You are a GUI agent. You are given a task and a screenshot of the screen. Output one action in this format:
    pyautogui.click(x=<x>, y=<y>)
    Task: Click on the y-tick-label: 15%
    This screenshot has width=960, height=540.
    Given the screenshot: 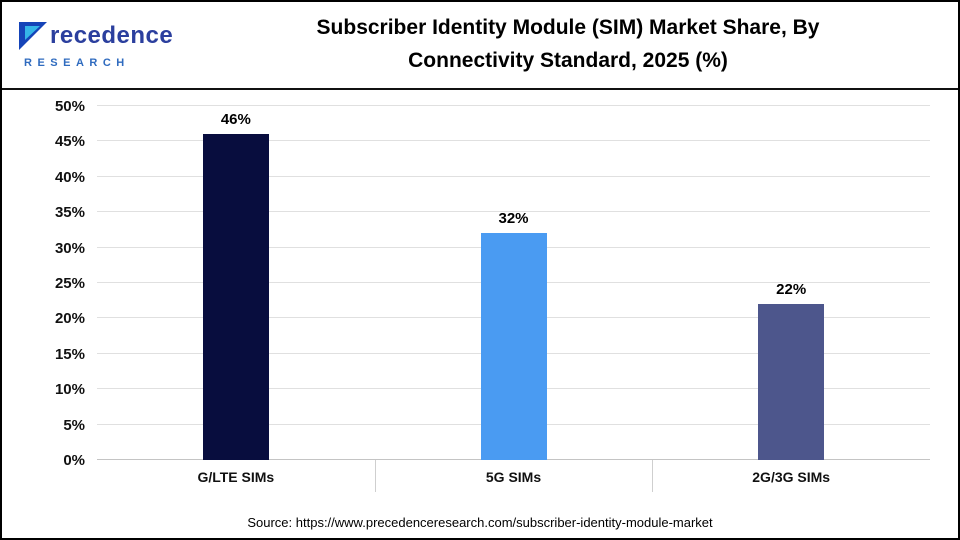 What is the action you would take?
    pyautogui.click(x=69, y=354)
    